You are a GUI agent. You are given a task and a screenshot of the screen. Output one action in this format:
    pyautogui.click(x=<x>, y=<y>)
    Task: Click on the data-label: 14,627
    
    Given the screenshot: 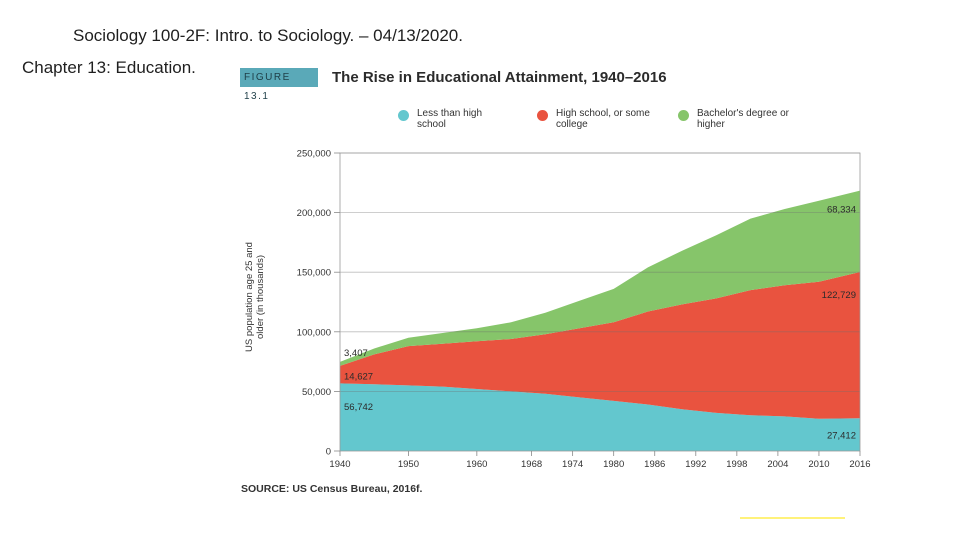 What is the action you would take?
    pyautogui.click(x=358, y=376)
    